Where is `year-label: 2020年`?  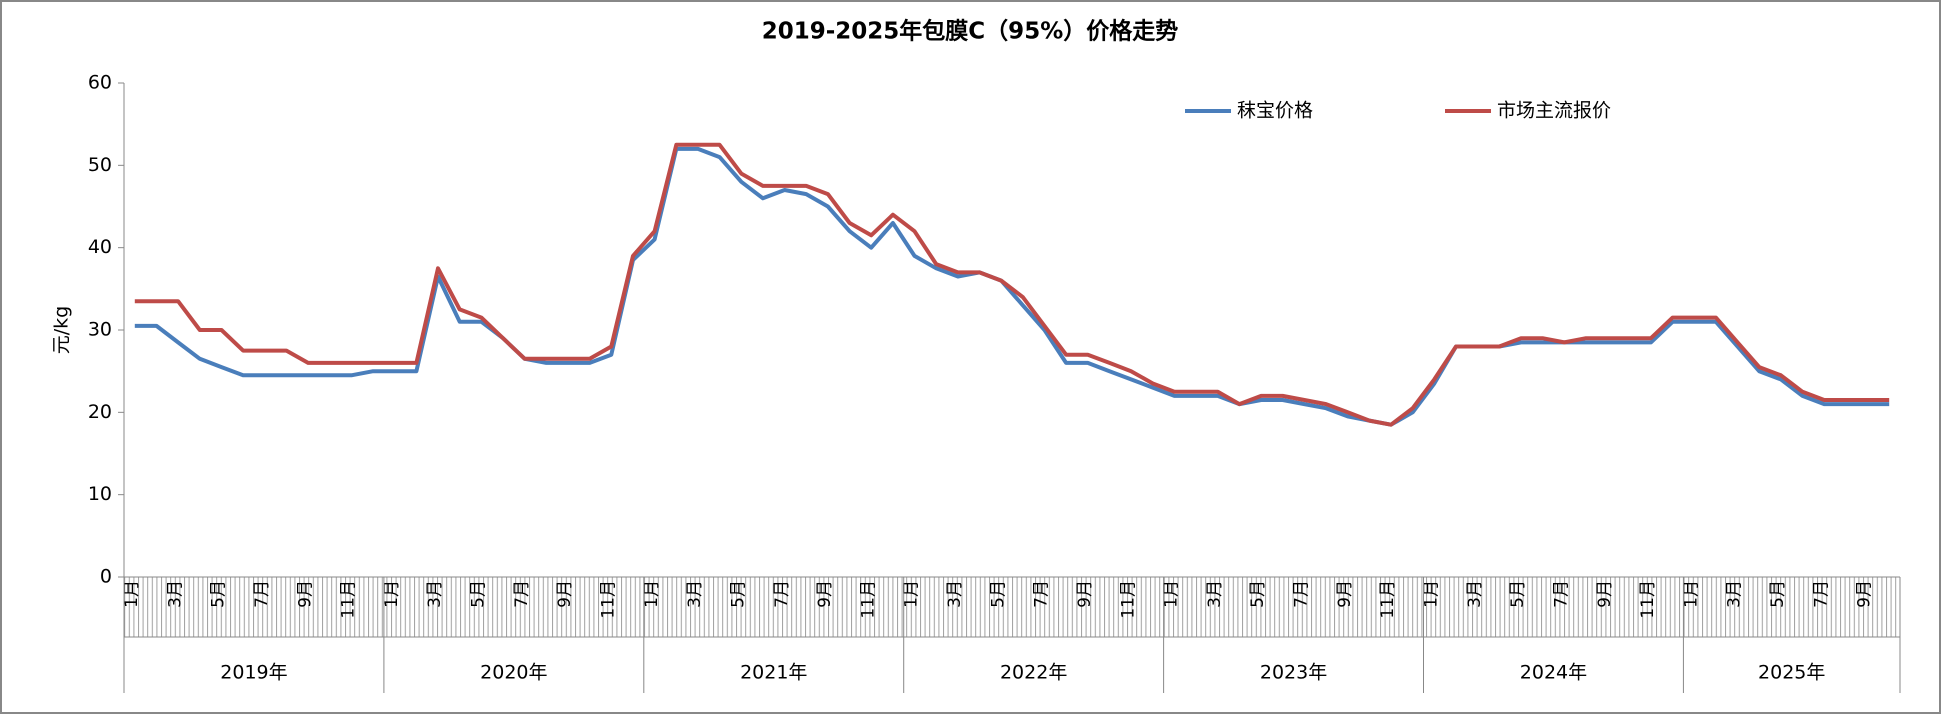
year-label: 2020年 is located at coordinates (513, 673).